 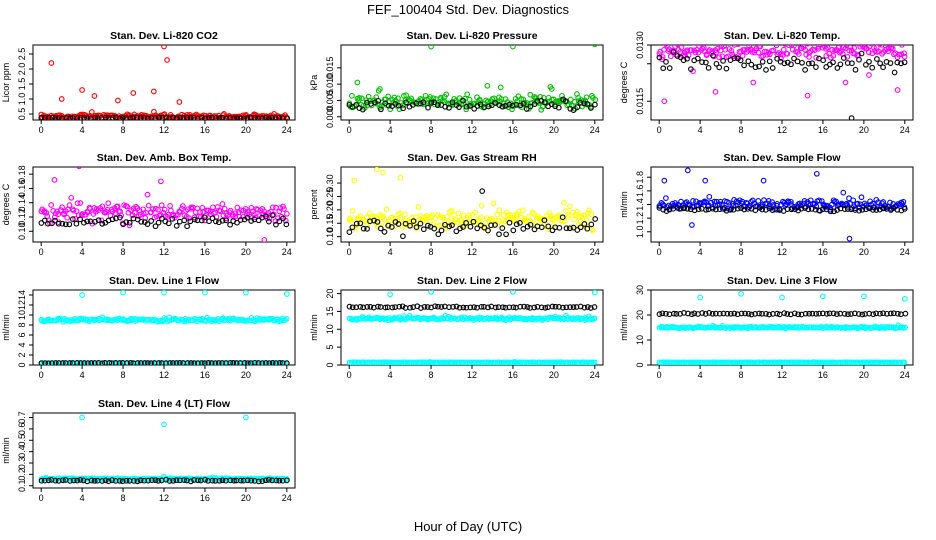 I want to click on data-points, so click(x=782, y=327).